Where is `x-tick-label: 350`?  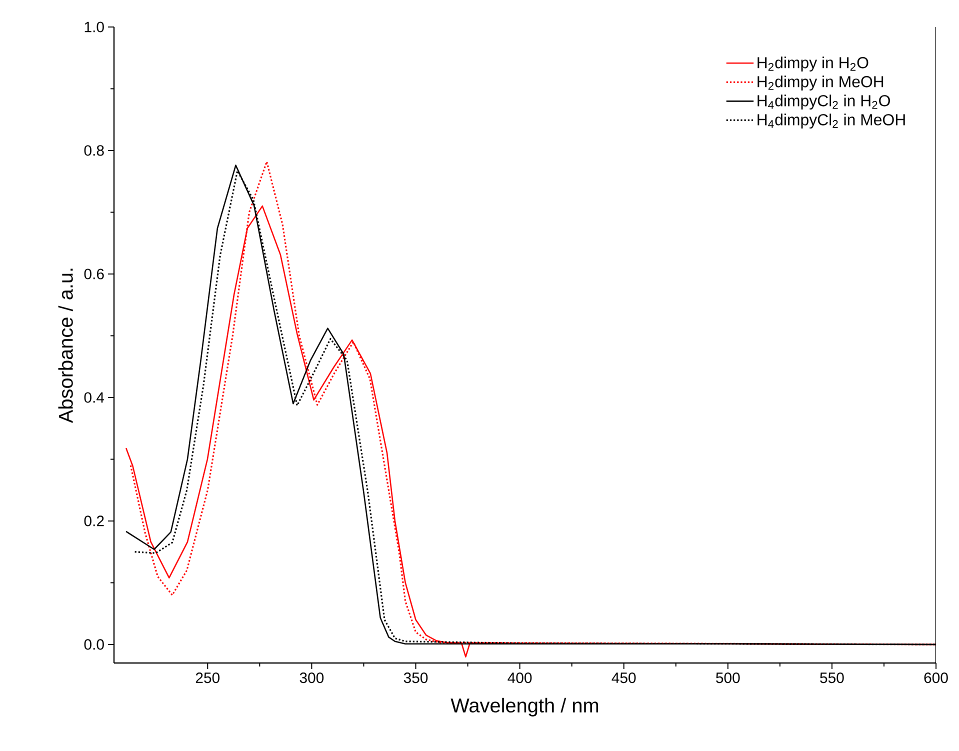
x-tick-label: 350 is located at coordinates (416, 678).